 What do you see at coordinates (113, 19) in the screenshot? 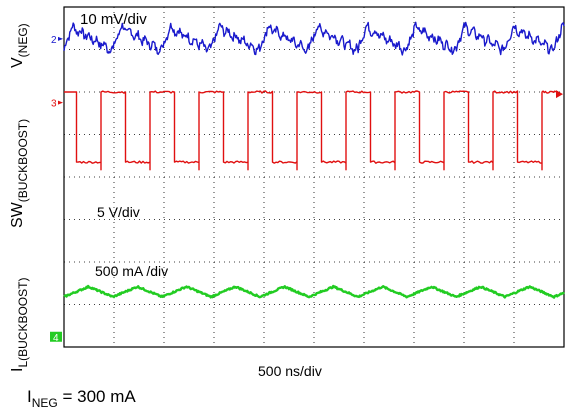
I see `ch2-scale-label: 10 mV/div` at bounding box center [113, 19].